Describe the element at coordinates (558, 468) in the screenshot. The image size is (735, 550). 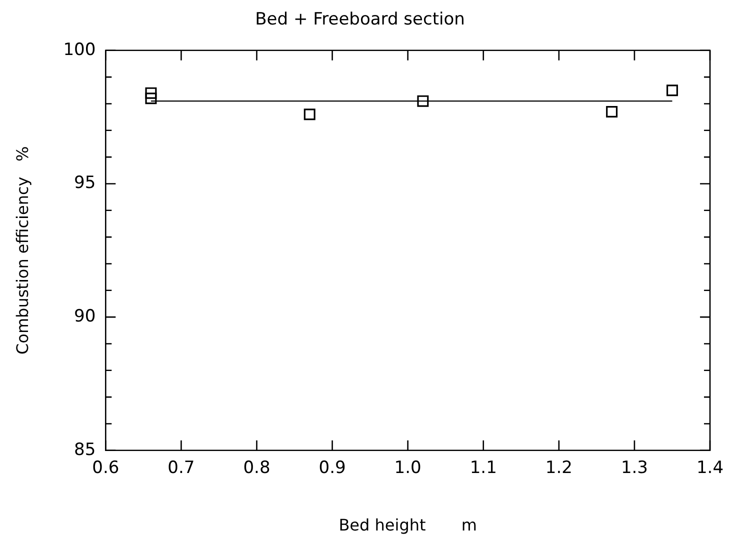
I see `x-tick-label: 1.2` at that location.